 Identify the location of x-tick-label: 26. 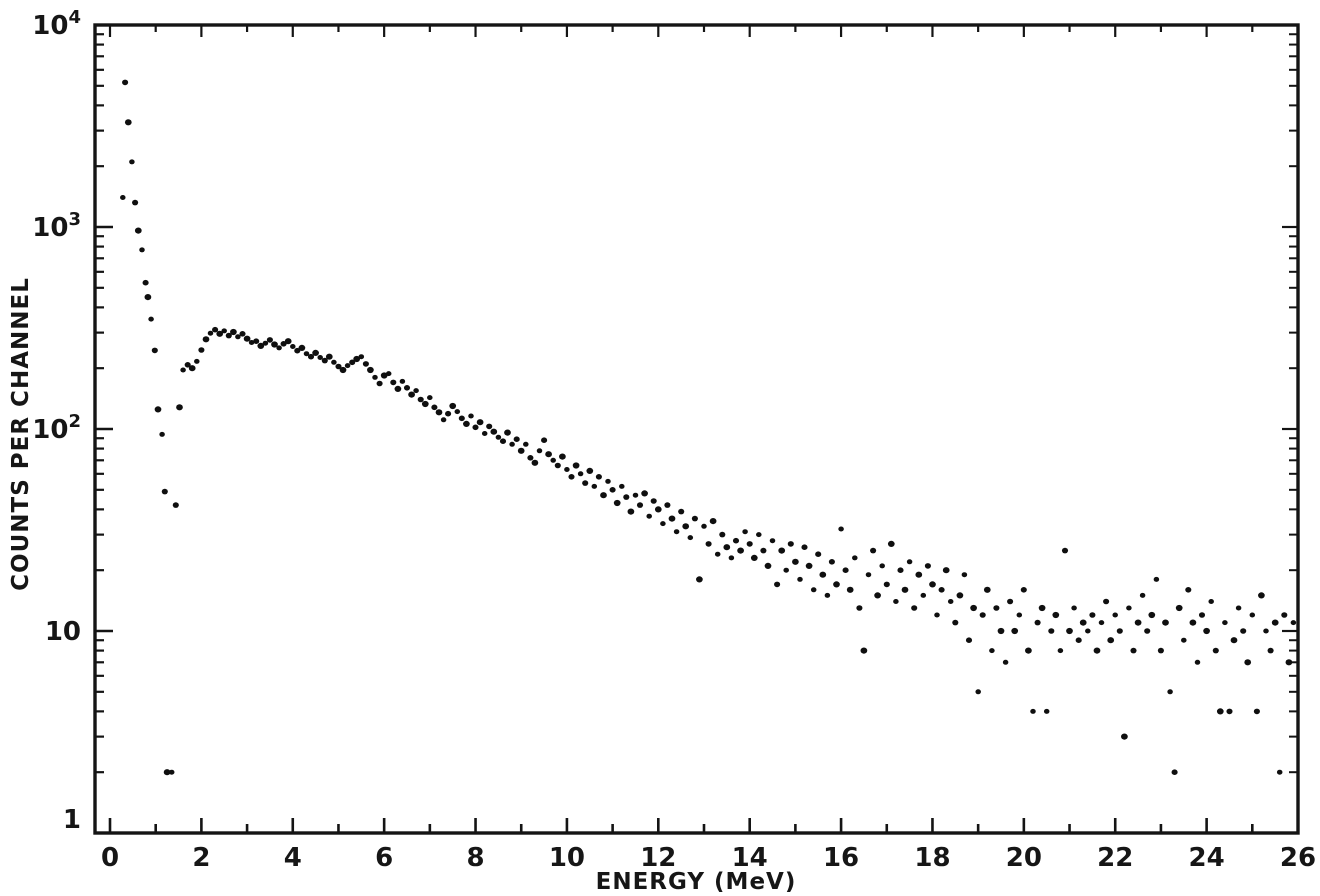
(1298, 858).